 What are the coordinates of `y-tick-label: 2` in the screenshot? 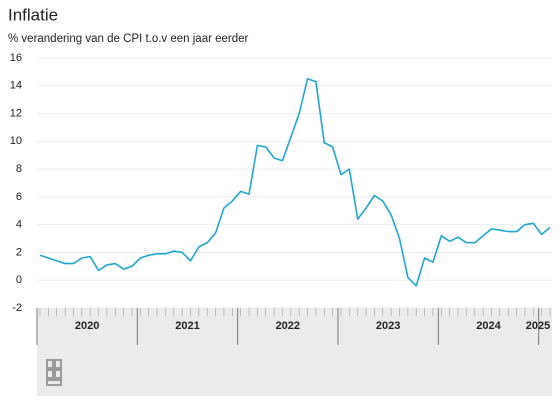 It's located at (19, 252).